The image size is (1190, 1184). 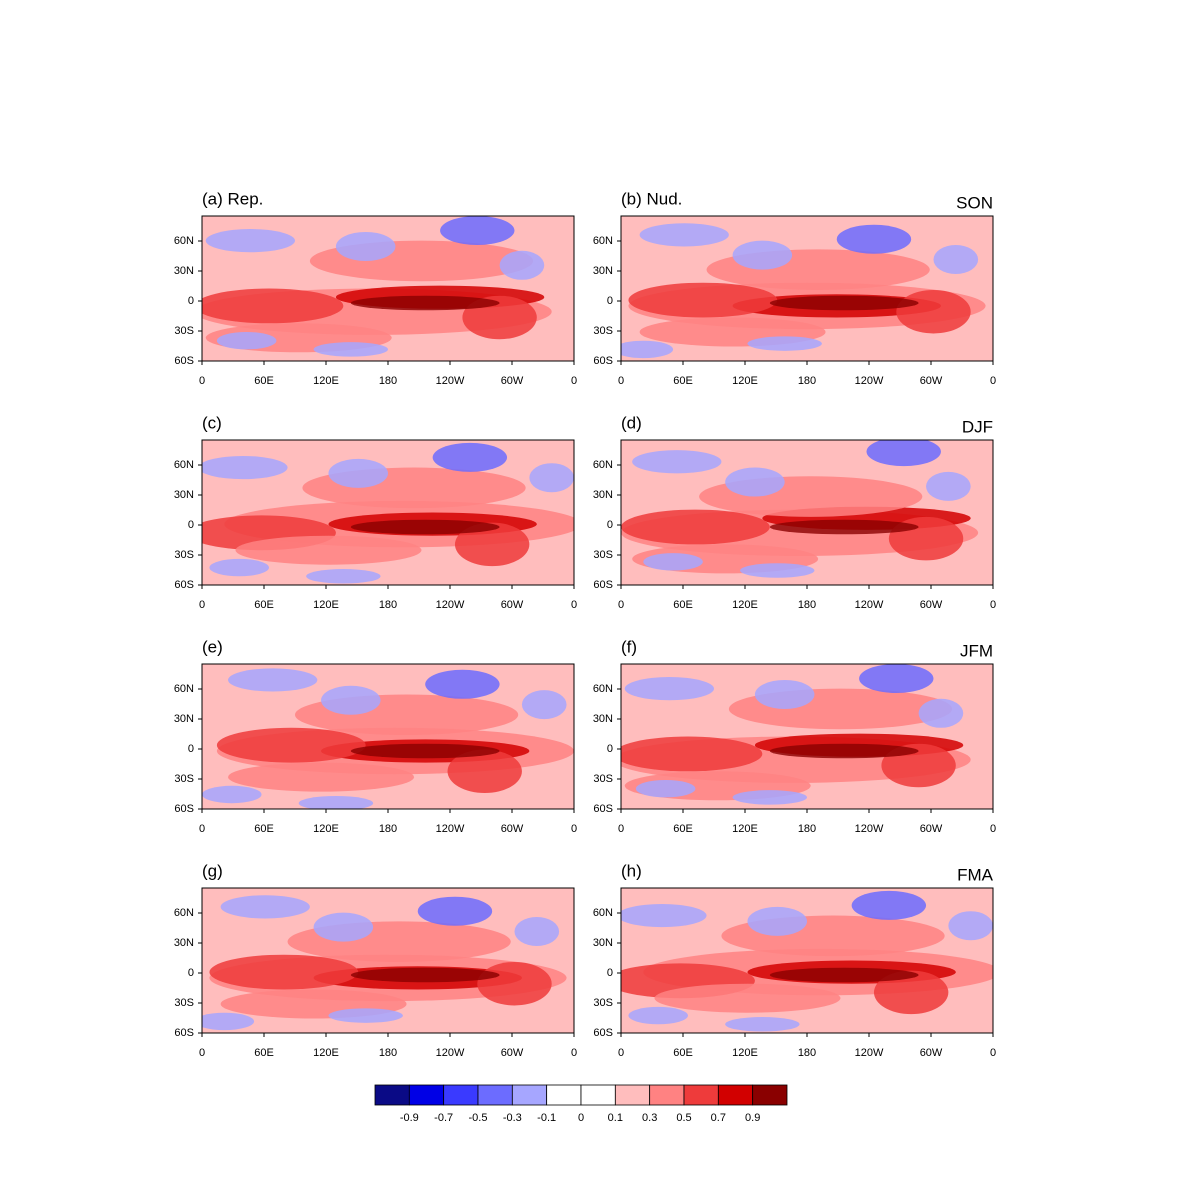 I want to click on colorbar-label: -0.1, so click(x=546, y=1118).